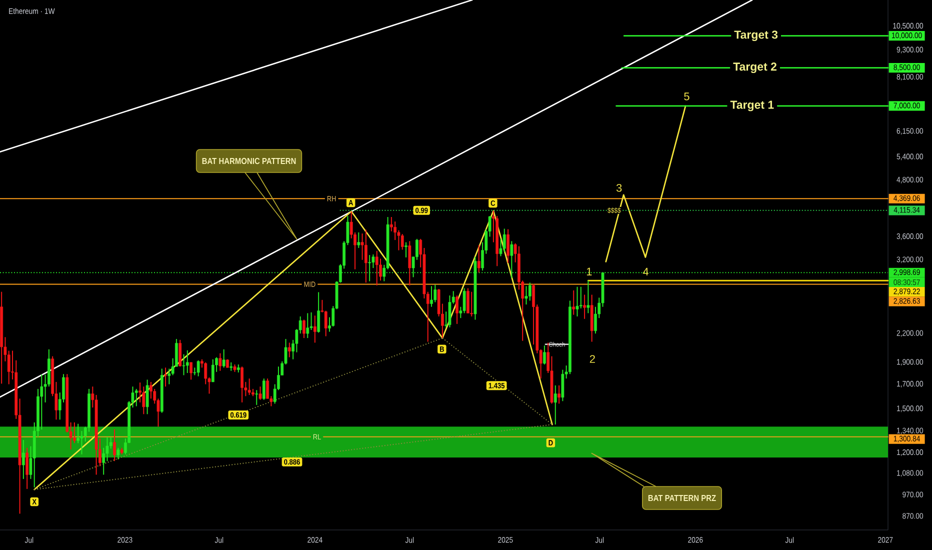 The height and width of the screenshot is (550, 932). What do you see at coordinates (752, 106) in the screenshot?
I see `series-label: Target 1` at bounding box center [752, 106].